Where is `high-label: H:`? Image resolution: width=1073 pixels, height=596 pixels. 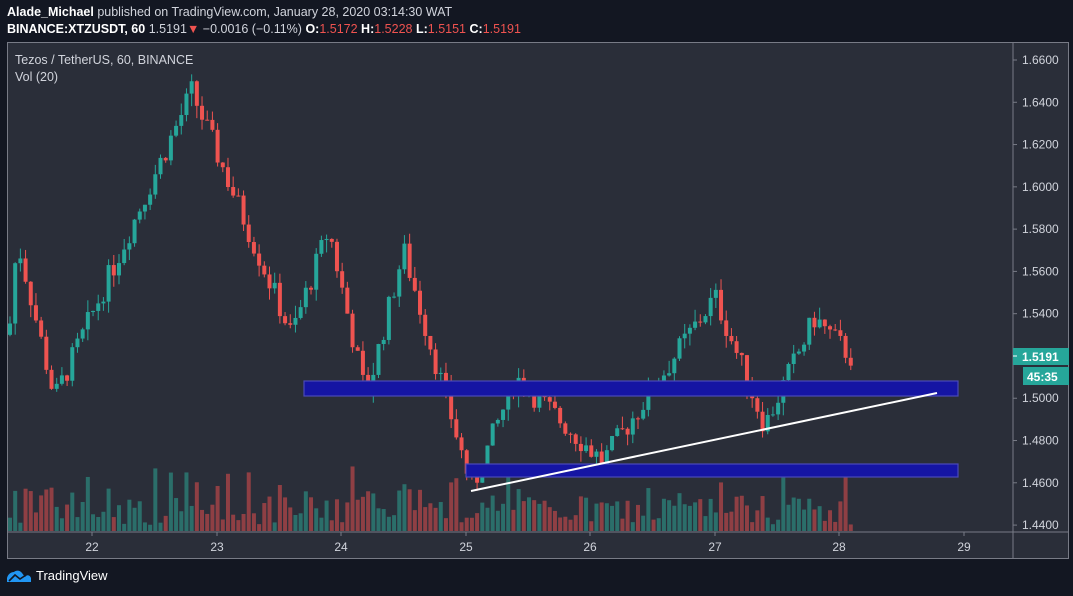
high-label: H: is located at coordinates (368, 29).